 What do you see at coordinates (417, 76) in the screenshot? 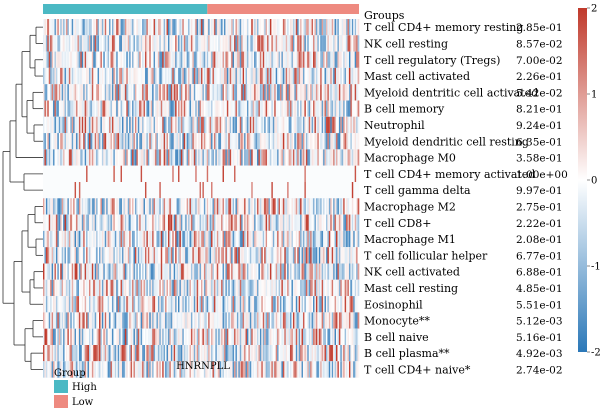
I see `row-label: Mast cell activated` at bounding box center [417, 76].